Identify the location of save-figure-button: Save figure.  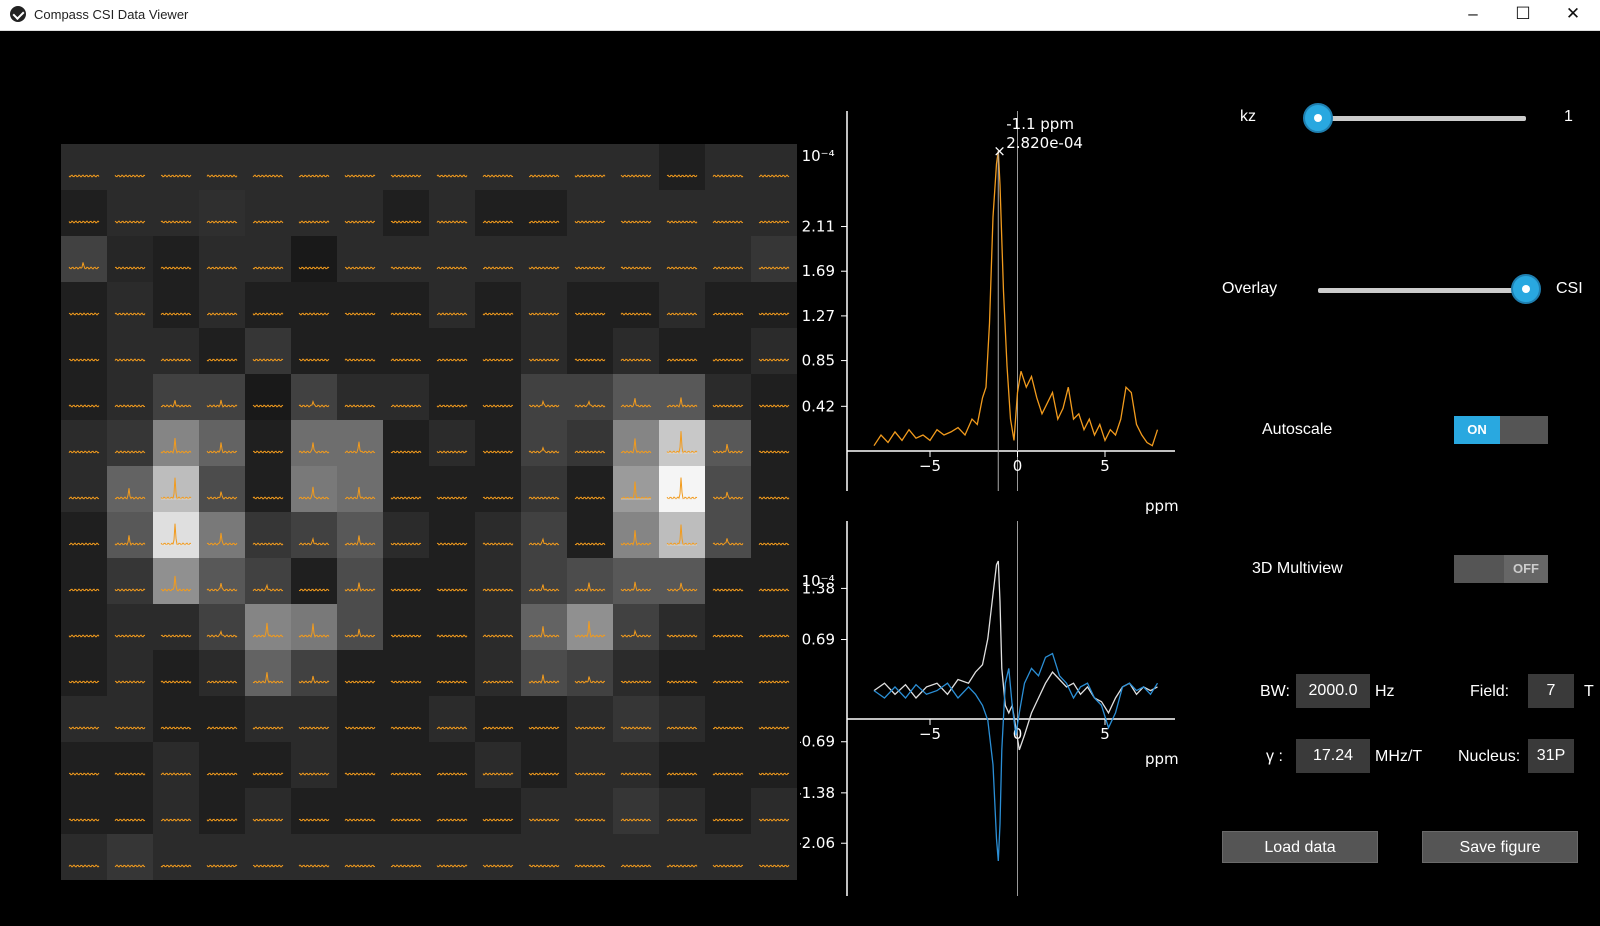
(1500, 847).